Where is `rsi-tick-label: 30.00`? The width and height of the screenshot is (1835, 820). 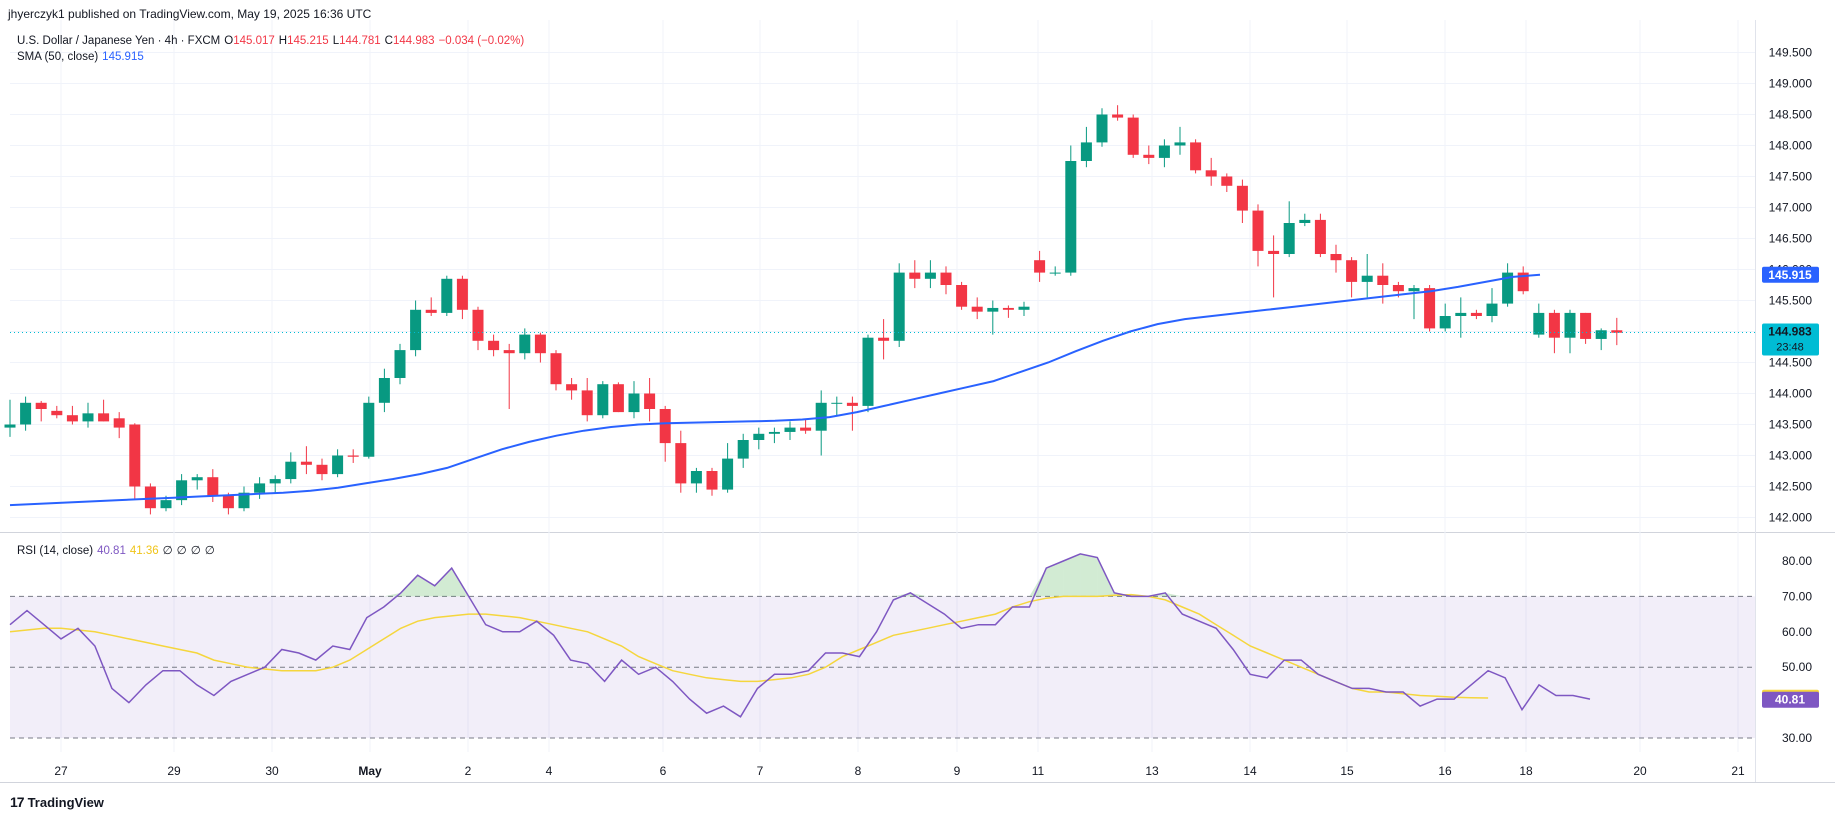
rsi-tick-label: 30.00 is located at coordinates (1797, 738).